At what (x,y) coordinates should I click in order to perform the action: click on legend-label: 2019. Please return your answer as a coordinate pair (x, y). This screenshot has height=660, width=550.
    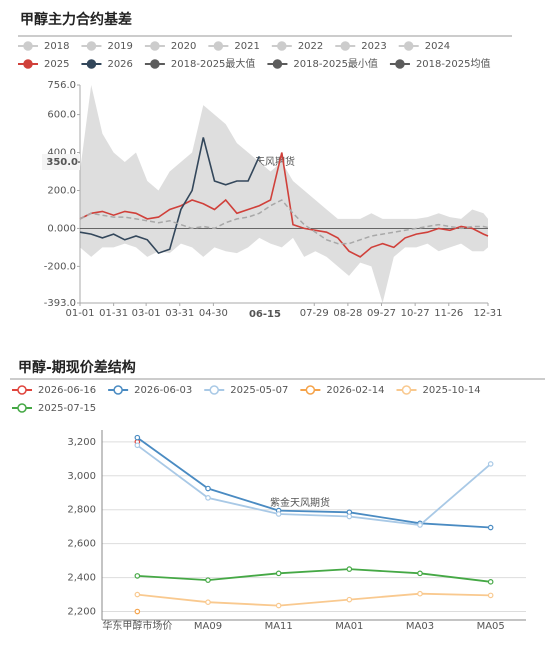
    Looking at the image, I should click on (119, 46).